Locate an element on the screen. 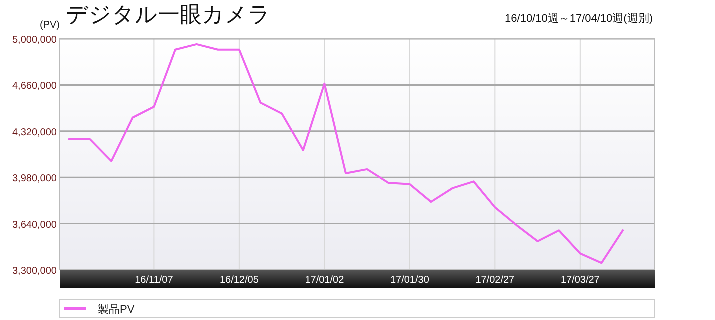 Image resolution: width=715 pixels, height=320 pixels. chart-title: デジタル一眼カメラ is located at coordinates (168, 15).